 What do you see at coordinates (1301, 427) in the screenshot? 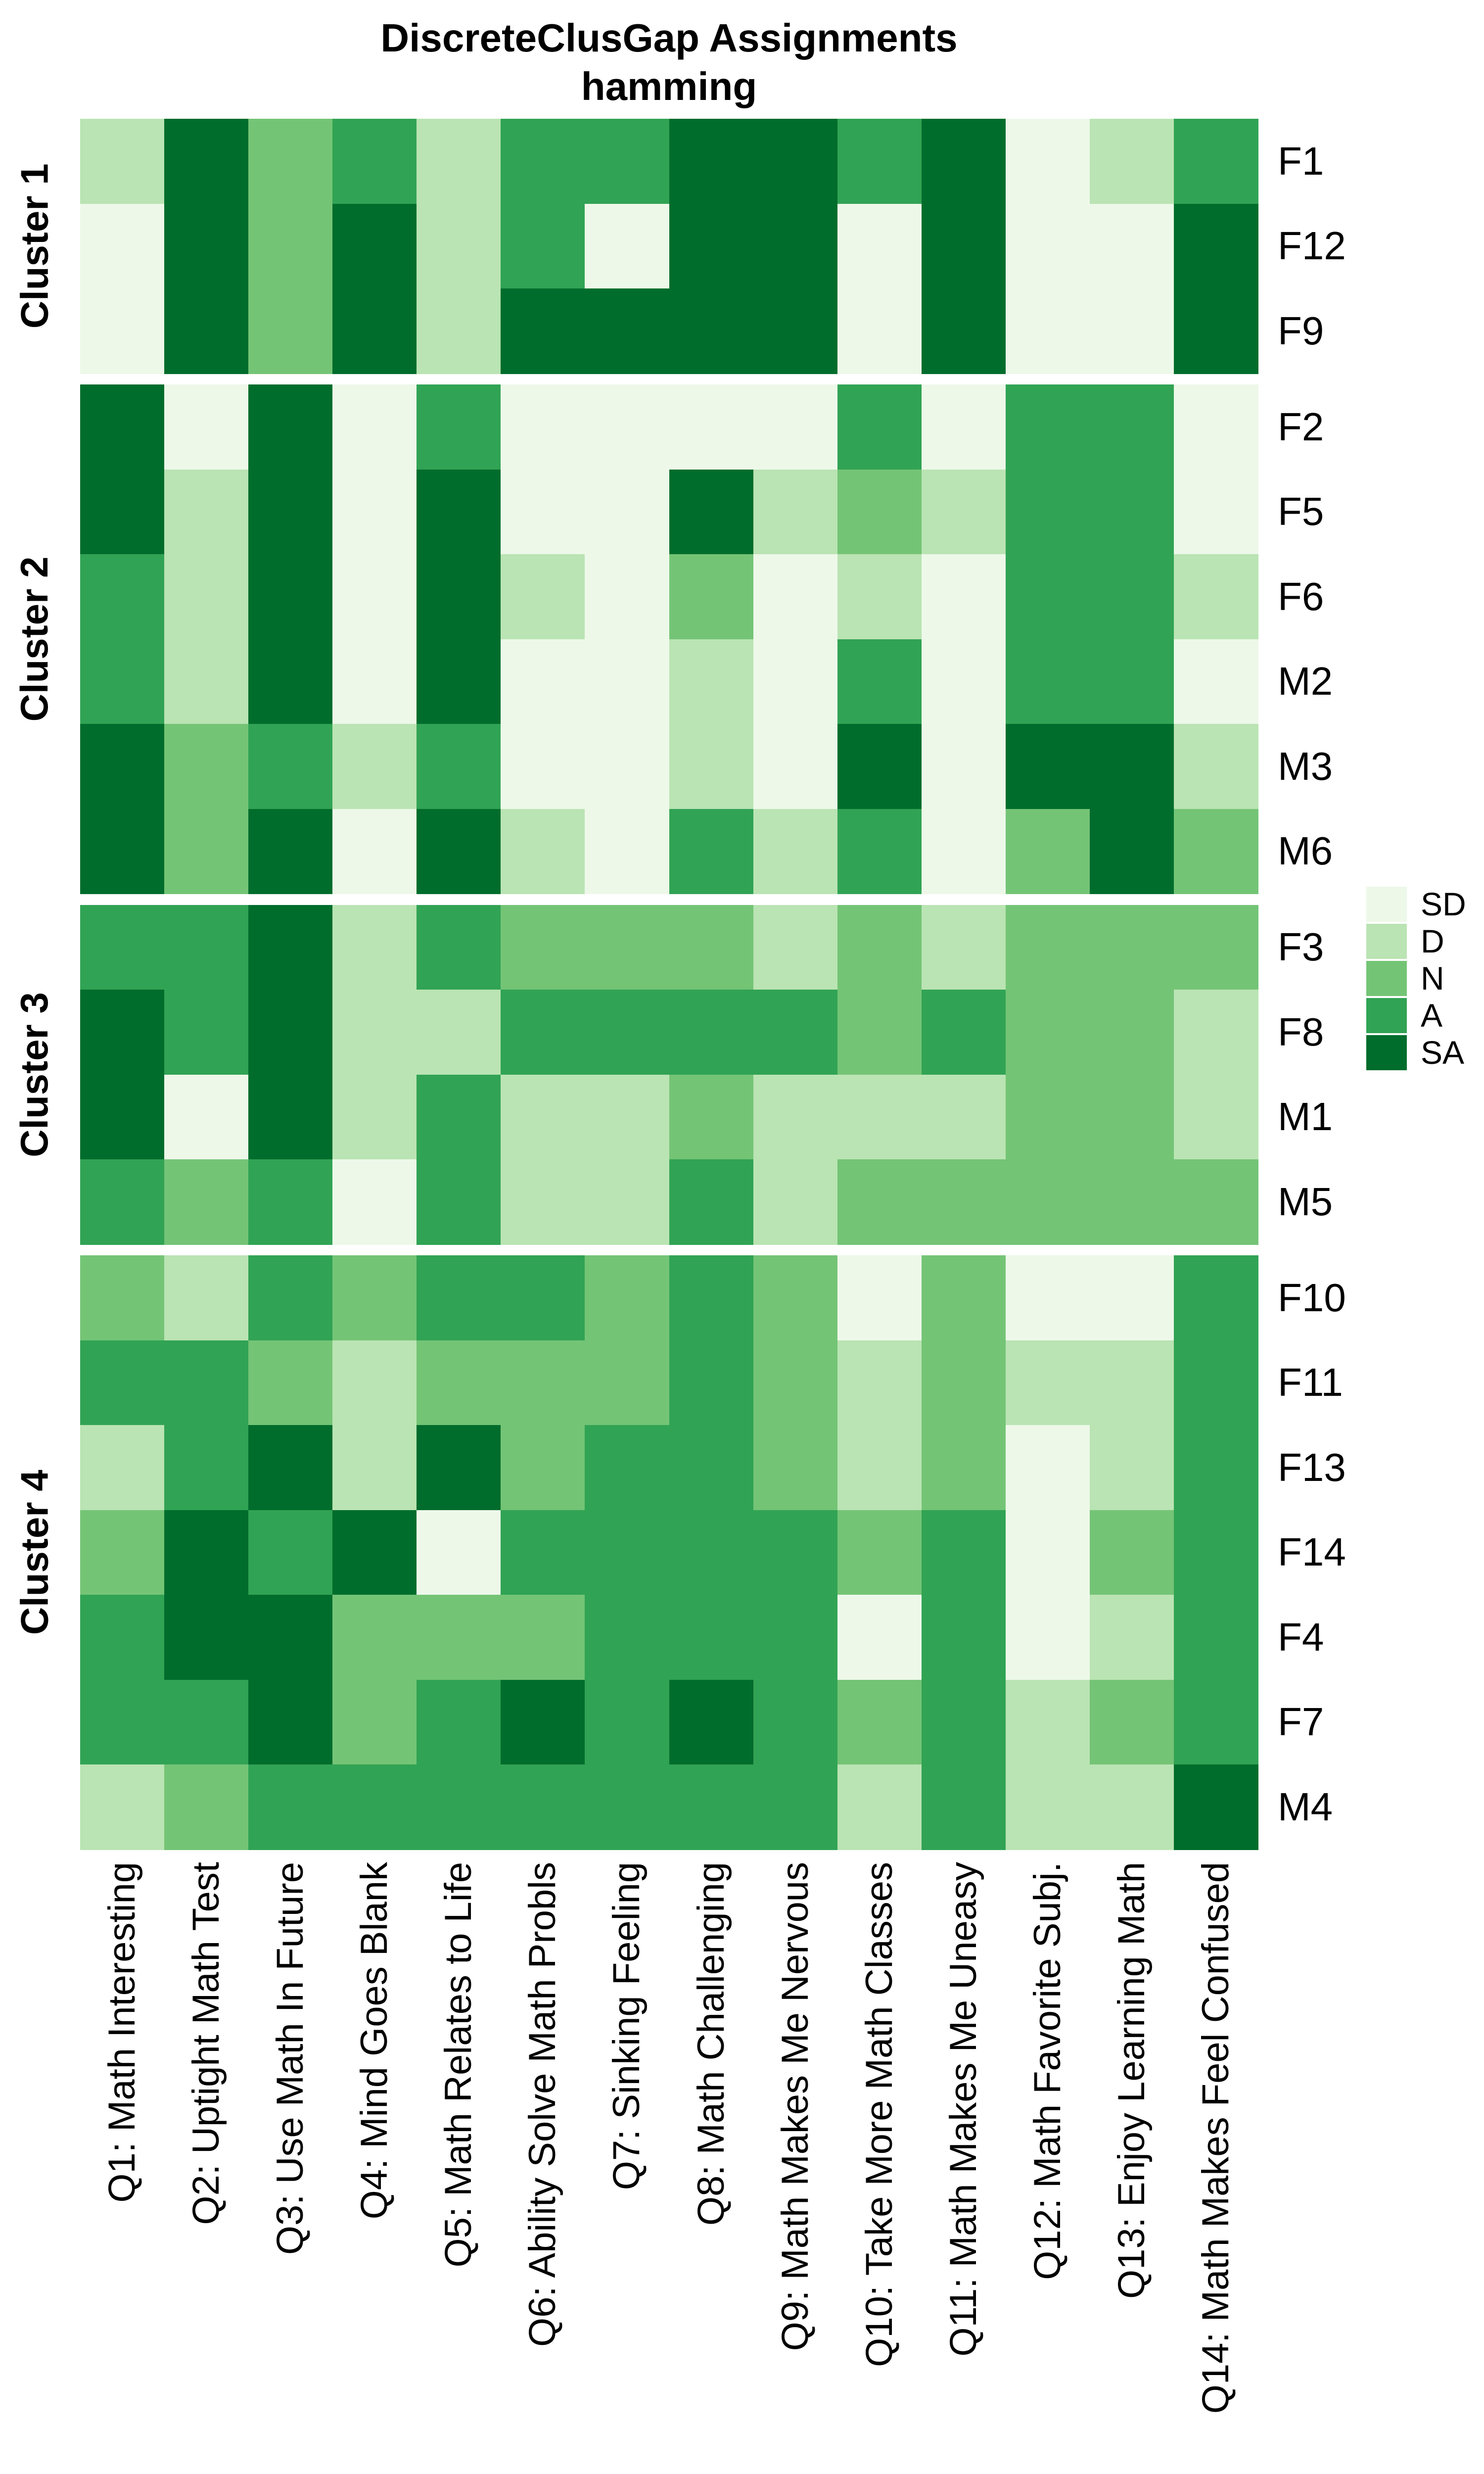
I see `row-label: F2` at bounding box center [1301, 427].